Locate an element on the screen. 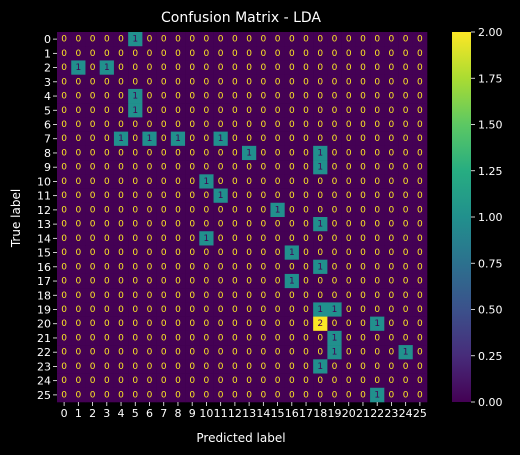  x-tick-label: 20 is located at coordinates (349, 413).